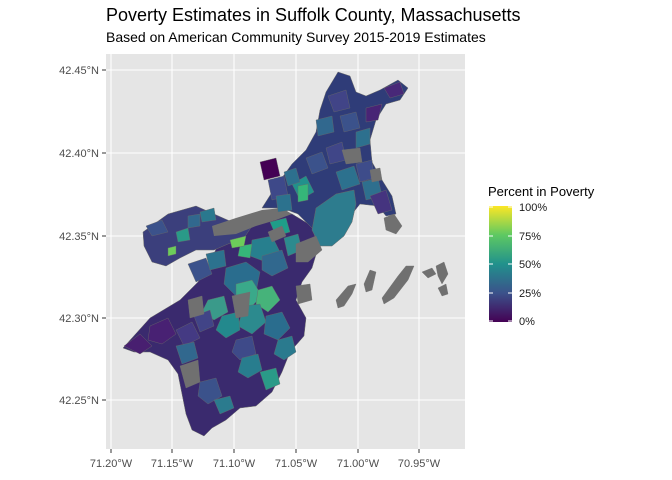 The width and height of the screenshot is (672, 480). I want to click on x-tick-label: 71.05°W, so click(296, 464).